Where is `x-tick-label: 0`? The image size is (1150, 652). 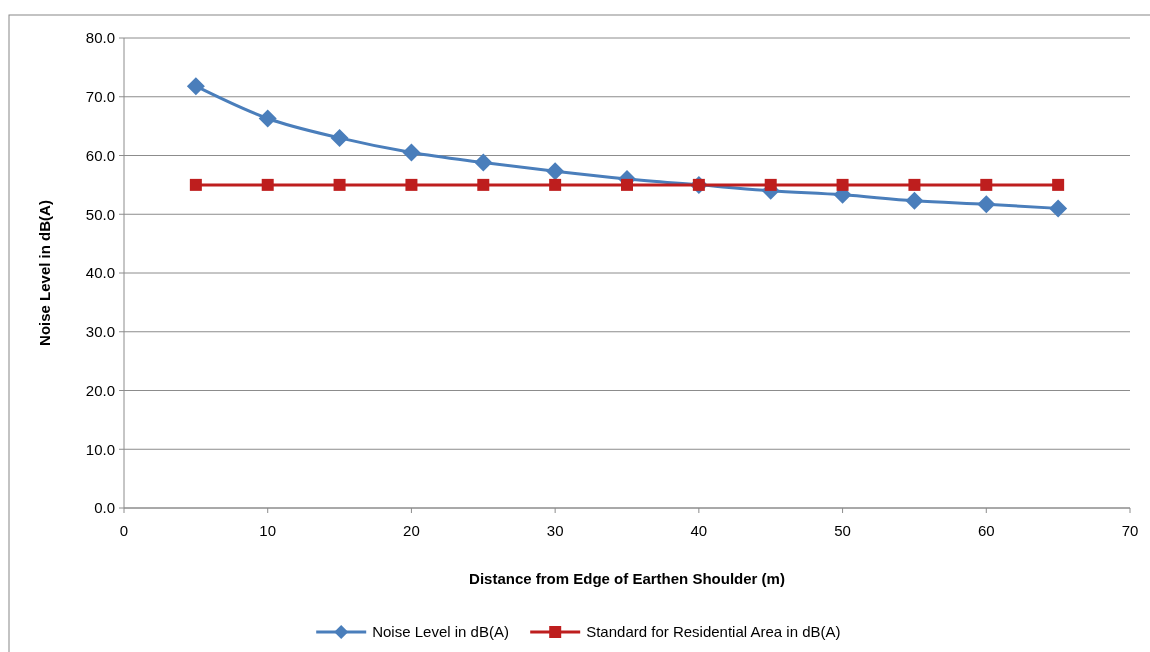 x-tick-label: 0 is located at coordinates (124, 530).